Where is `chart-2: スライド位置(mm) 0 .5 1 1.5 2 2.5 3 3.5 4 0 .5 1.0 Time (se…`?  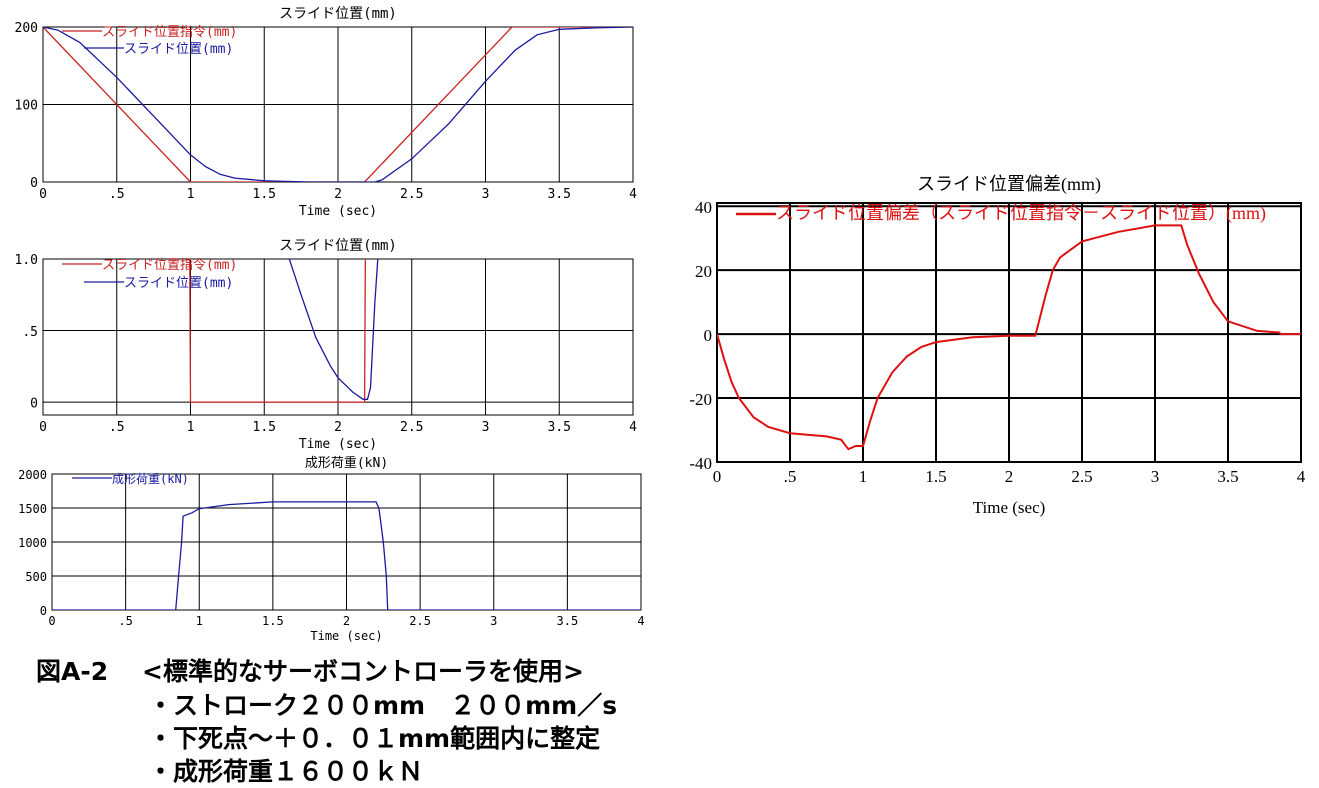 chart-2: スライド位置(mm) 0 .5 1 1.5 2 2.5 3 3.5 4 0 .5 1.0 Time (se… is located at coordinates (326, 345).